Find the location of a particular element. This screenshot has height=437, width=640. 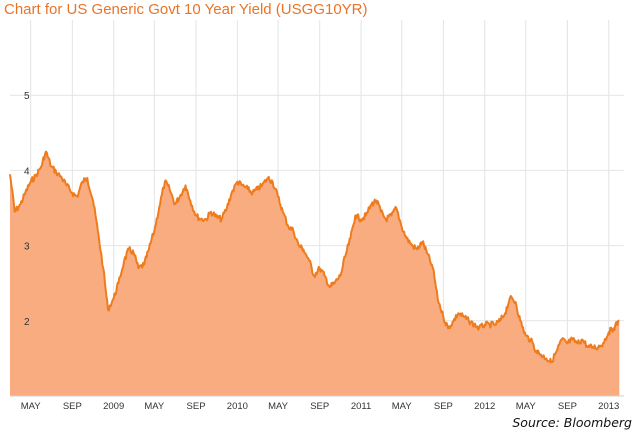

x-tick-label: 2011 is located at coordinates (361, 406).